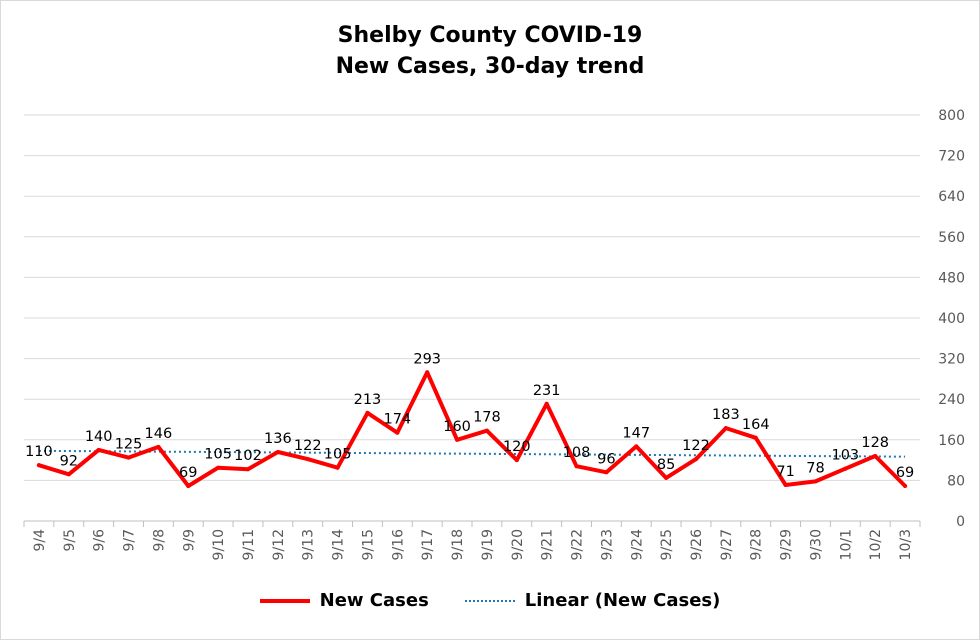 The image size is (980, 640). I want to click on x-tick-label: 9/11, so click(249, 544).